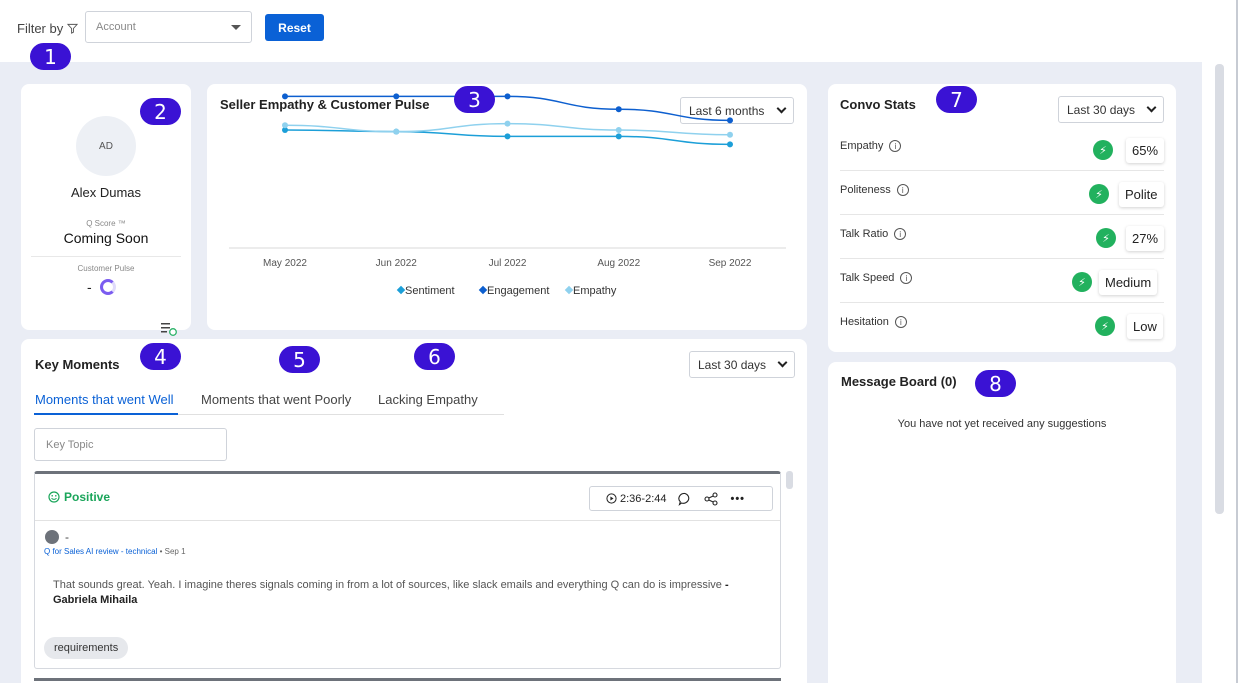 This screenshot has height=683, width=1240. Describe the element at coordinates (434, 356) in the screenshot. I see `callout-badge-6: 6` at that location.